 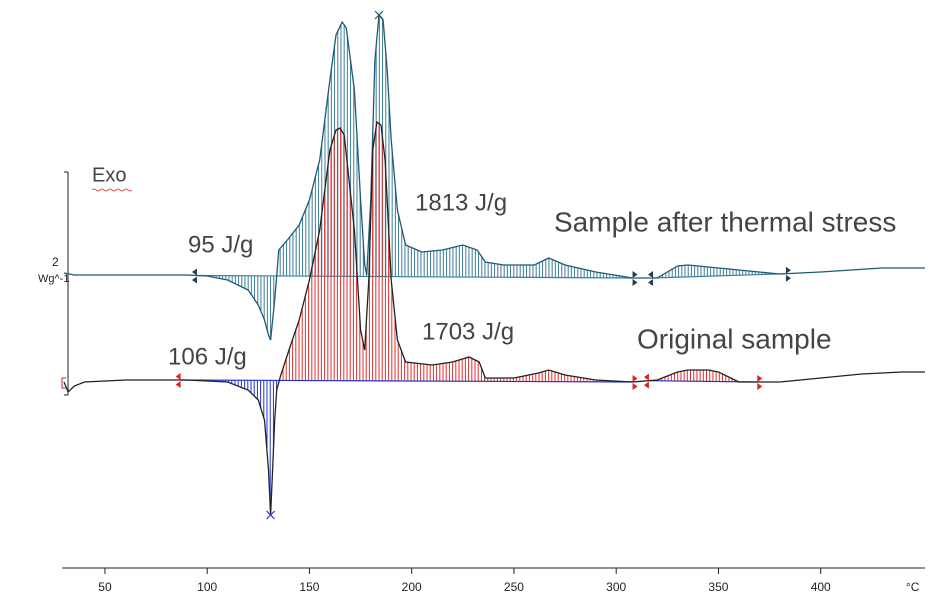 What do you see at coordinates (207, 587) in the screenshot?
I see `x-tick-label: 100` at bounding box center [207, 587].